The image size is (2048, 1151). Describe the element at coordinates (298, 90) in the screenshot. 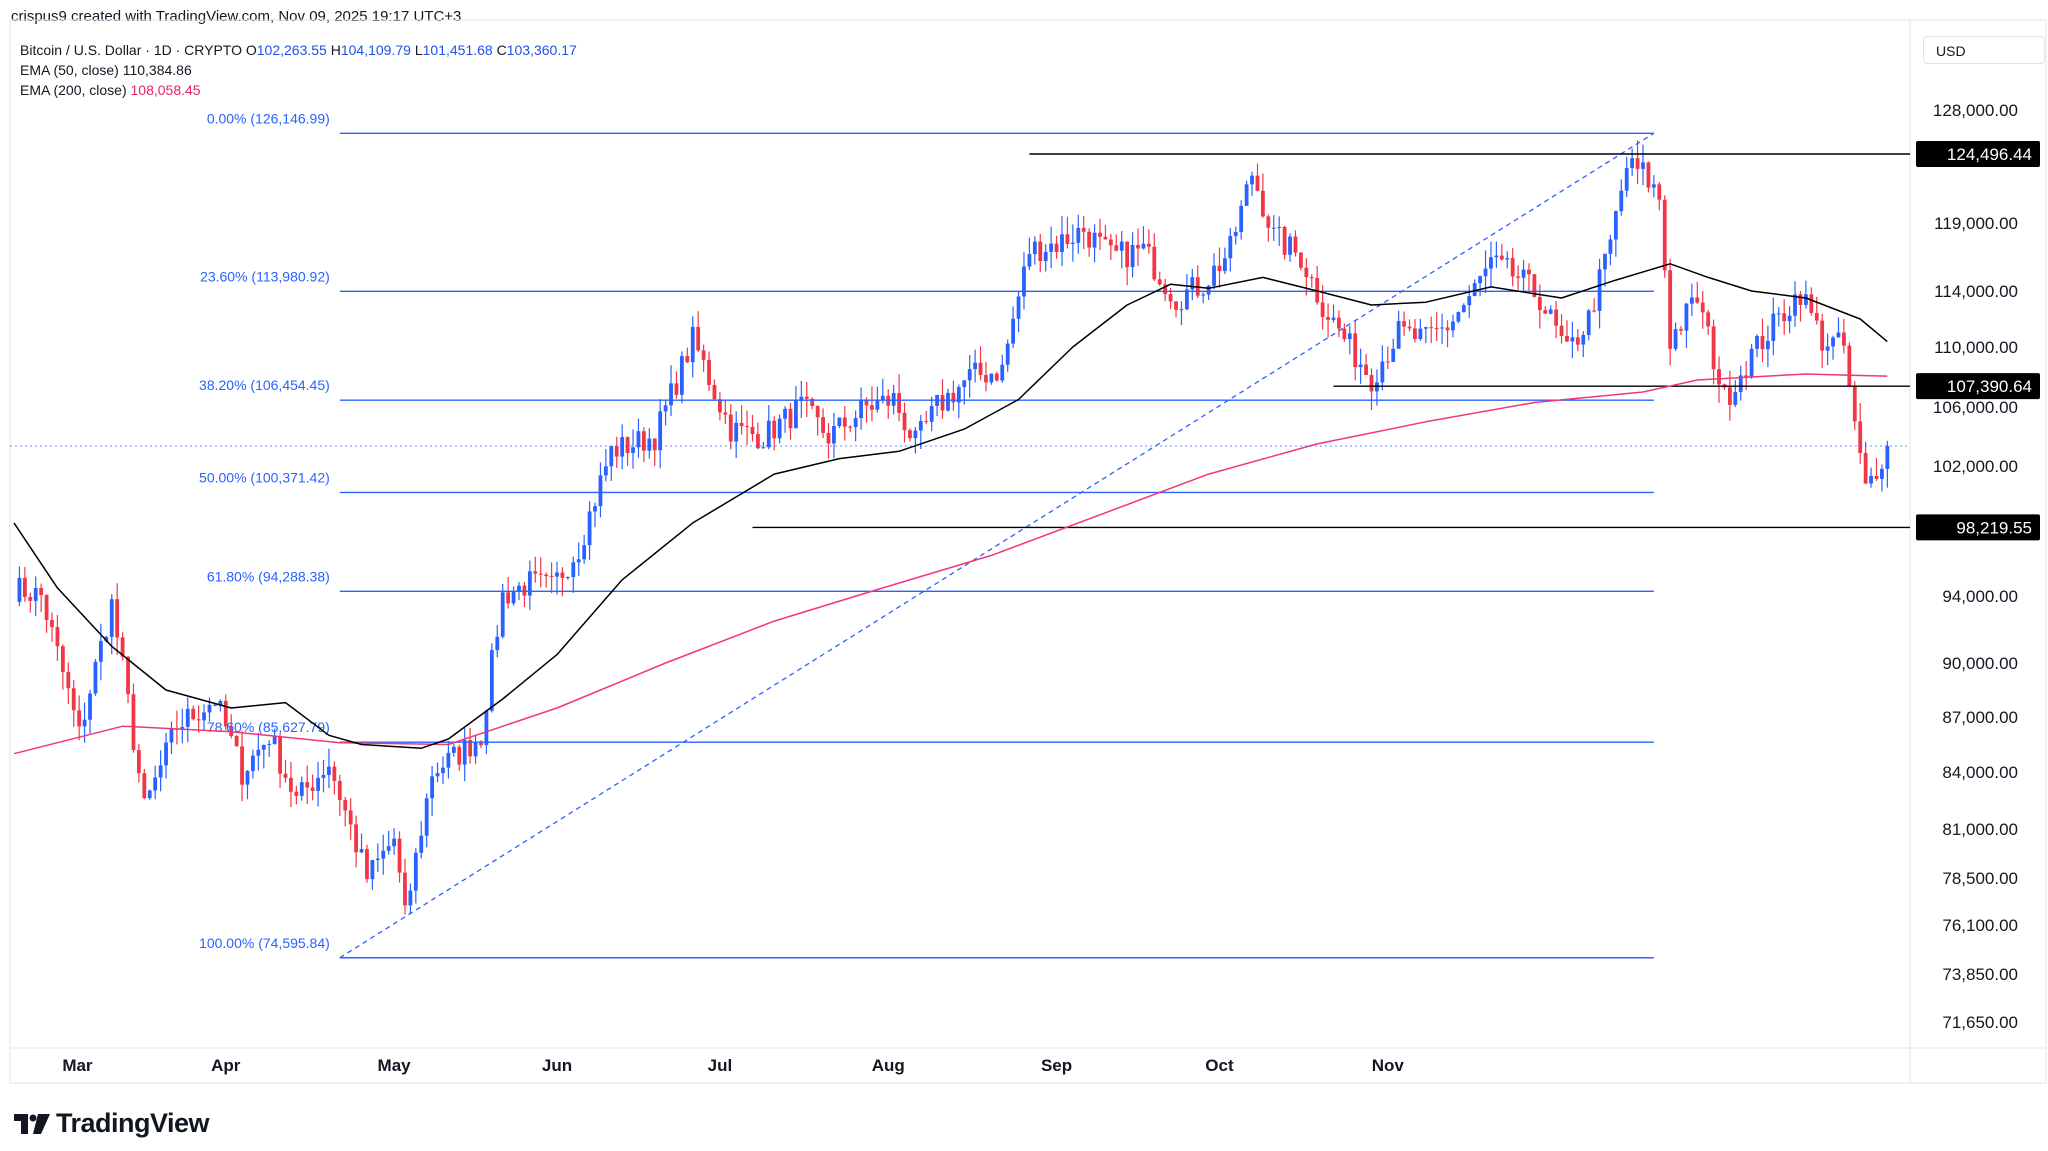

I see `legend-ema200-row: EMA (200, close) 108,058.45` at that location.